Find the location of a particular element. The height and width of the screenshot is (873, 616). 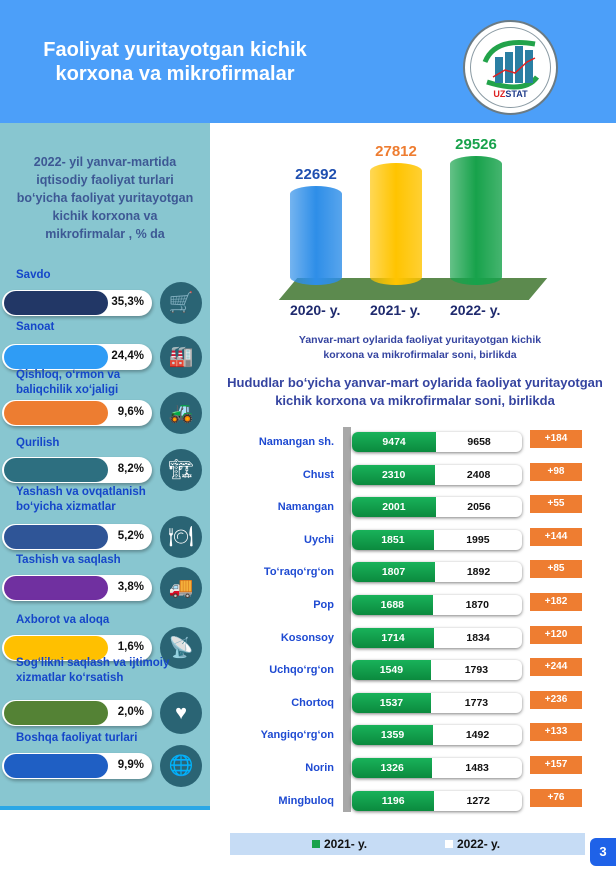

year-bar-value: 22692 is located at coordinates (316, 174).